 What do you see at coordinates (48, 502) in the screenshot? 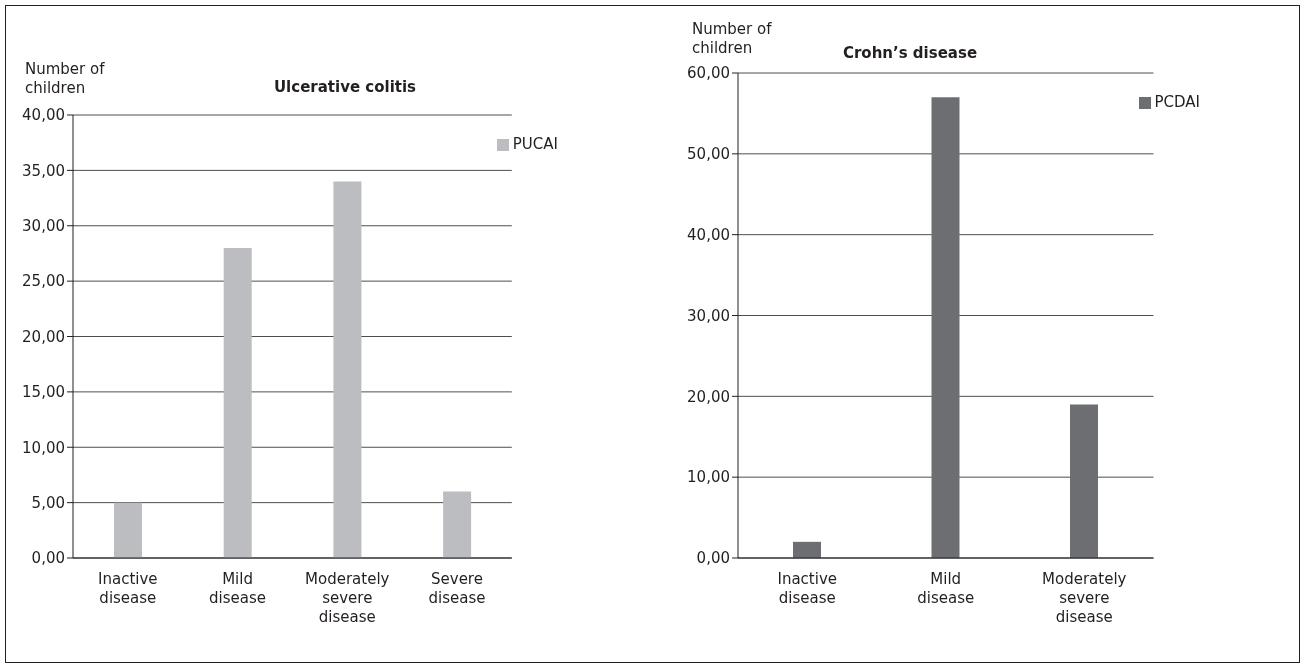
I see `y-tick-label: 5,00` at bounding box center [48, 502].